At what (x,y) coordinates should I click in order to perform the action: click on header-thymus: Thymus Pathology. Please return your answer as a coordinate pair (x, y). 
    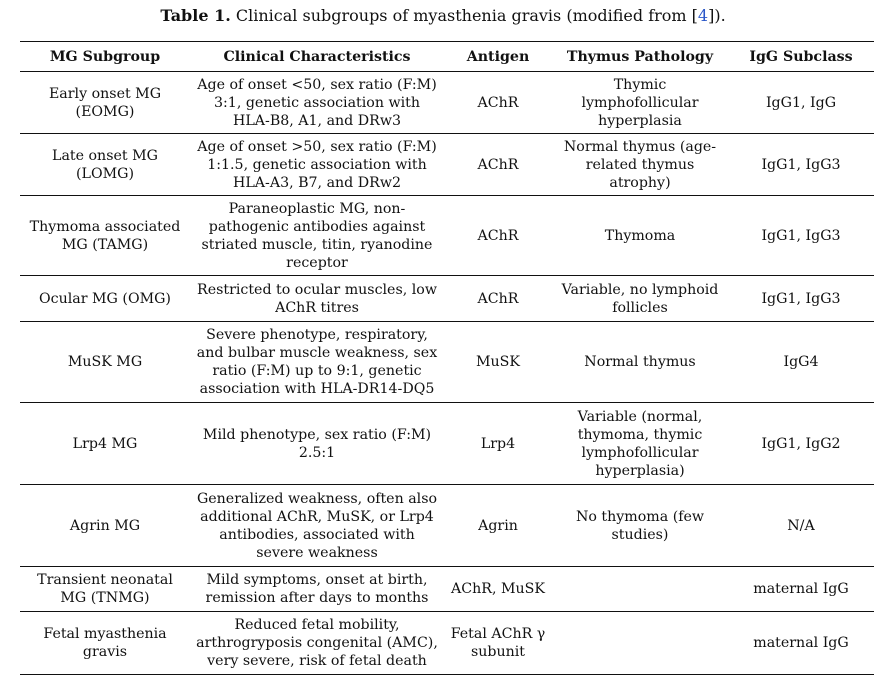
    Looking at the image, I should click on (640, 56).